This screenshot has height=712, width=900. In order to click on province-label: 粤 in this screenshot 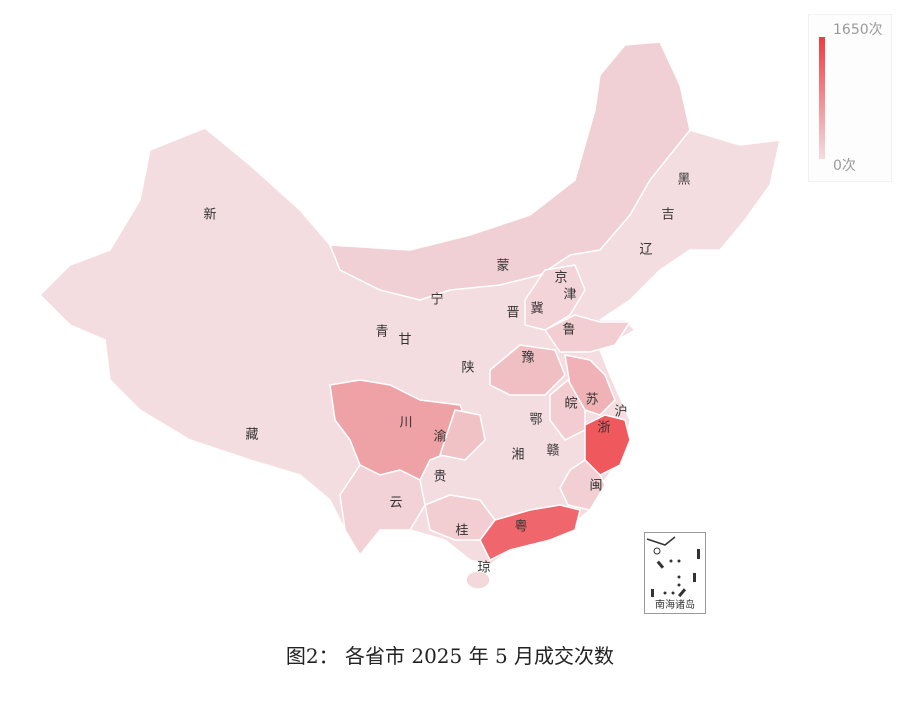, I will do `click(520, 527)`.